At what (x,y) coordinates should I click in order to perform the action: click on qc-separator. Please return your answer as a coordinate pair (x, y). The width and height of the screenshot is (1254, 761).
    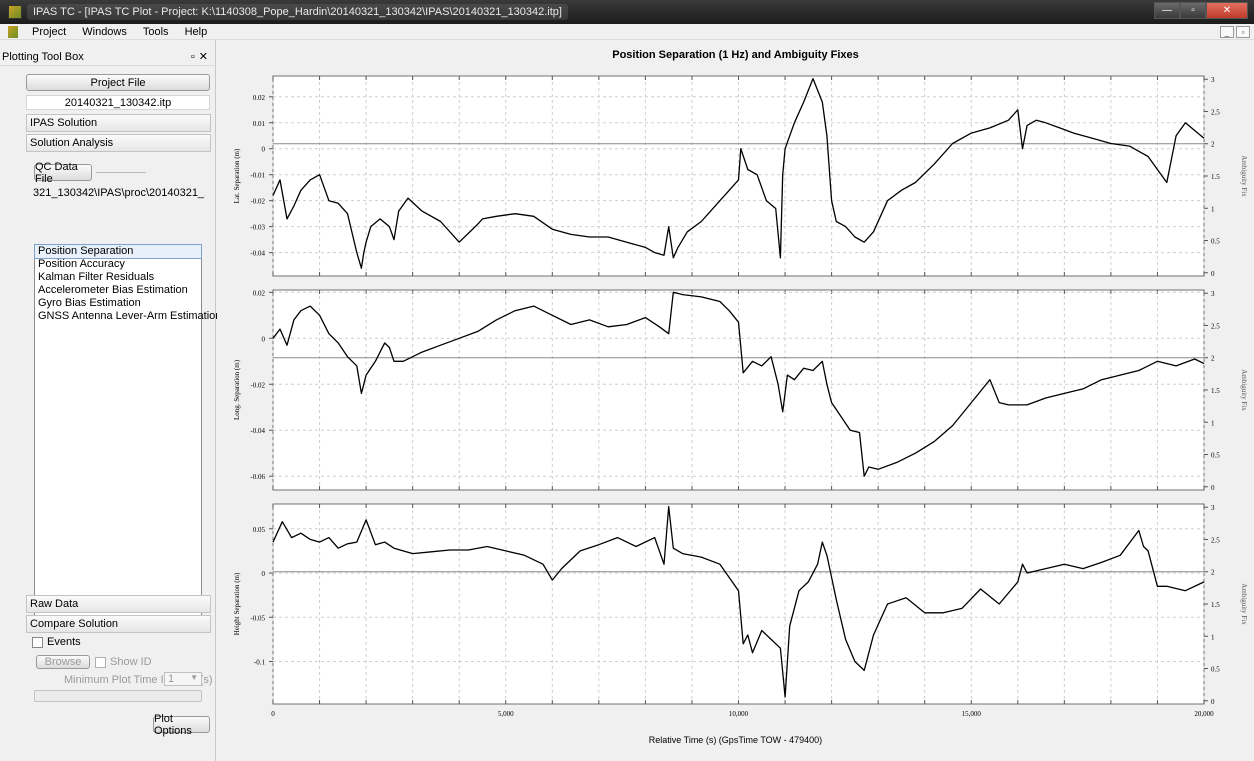
    Looking at the image, I should click on (121, 172).